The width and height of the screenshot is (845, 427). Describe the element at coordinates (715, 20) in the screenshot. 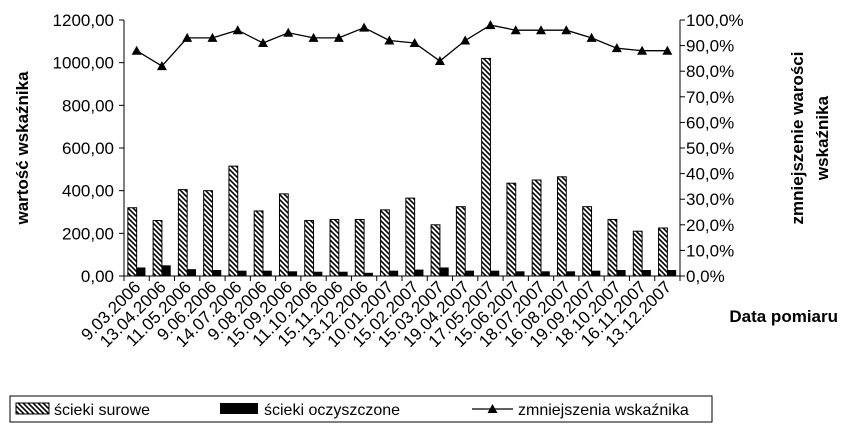

I see `y2-tick-label: 100,0%` at that location.